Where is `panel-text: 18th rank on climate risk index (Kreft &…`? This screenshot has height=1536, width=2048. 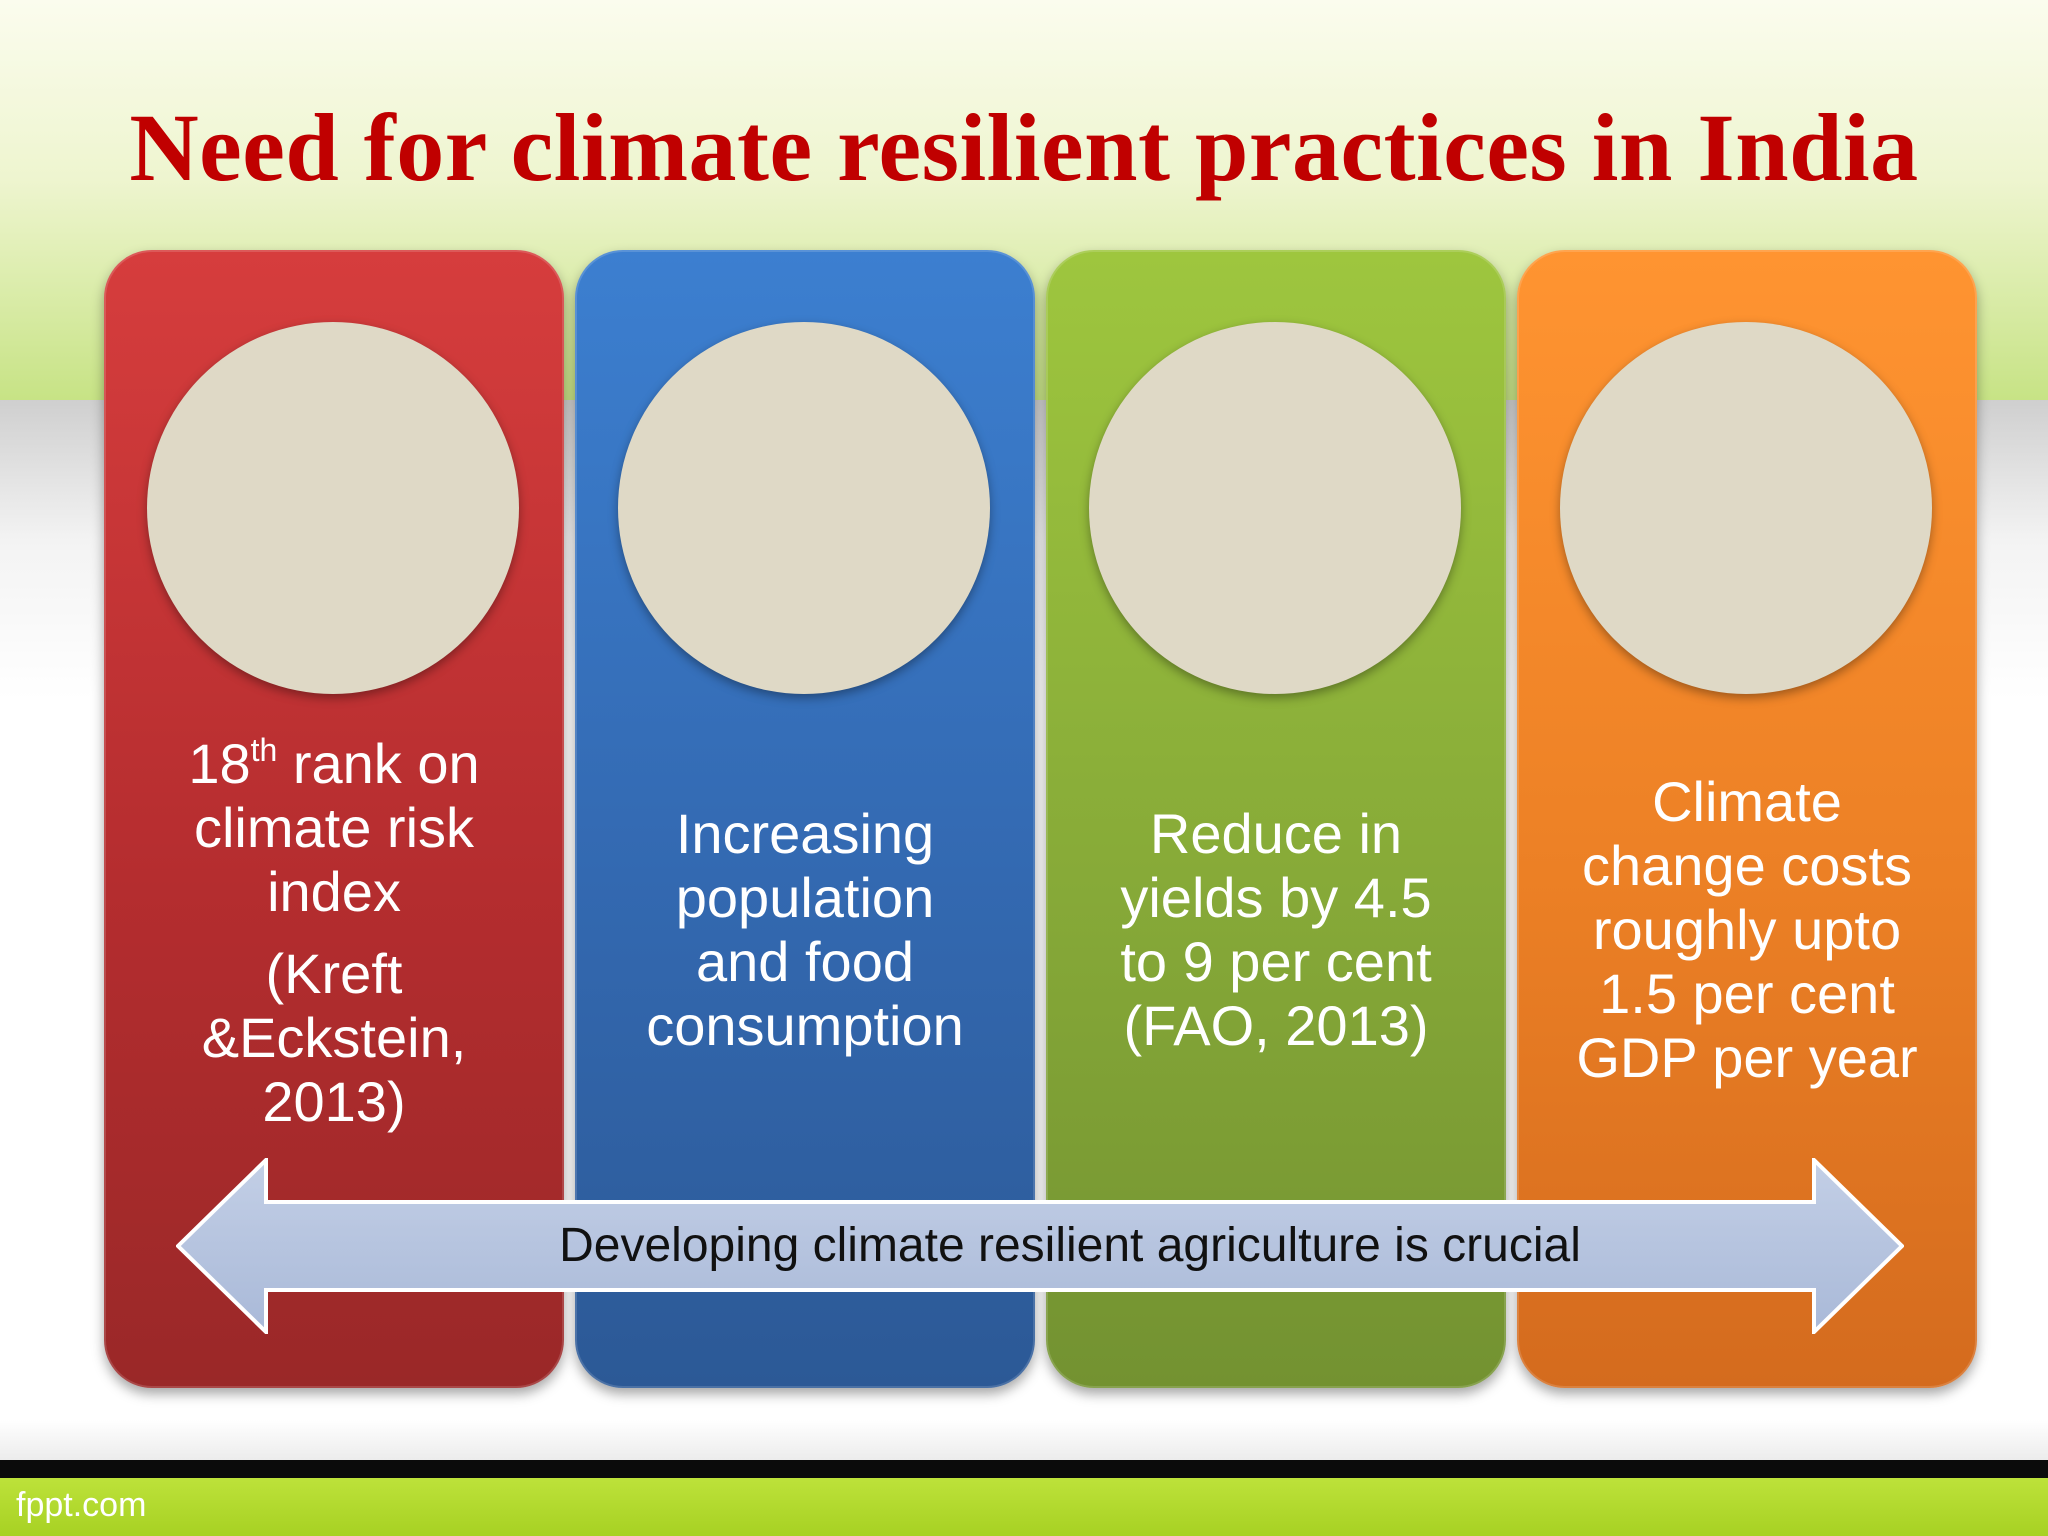 panel-text: 18th rank on climate risk index (Kreft &… is located at coordinates (334, 933).